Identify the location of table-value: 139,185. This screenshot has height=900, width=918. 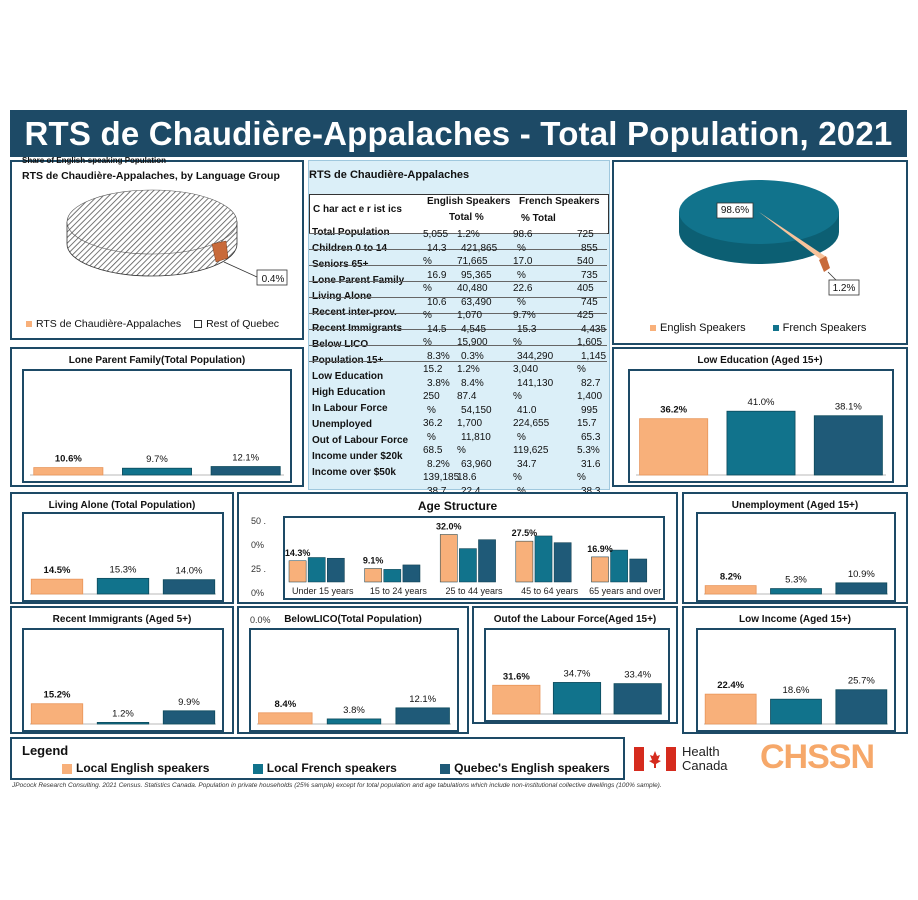
(441, 477).